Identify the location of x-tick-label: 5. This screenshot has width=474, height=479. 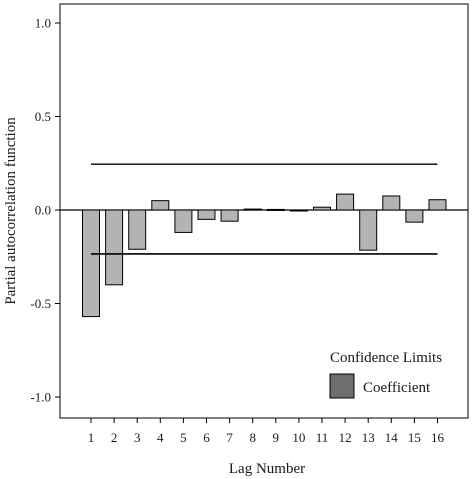
(183, 437).